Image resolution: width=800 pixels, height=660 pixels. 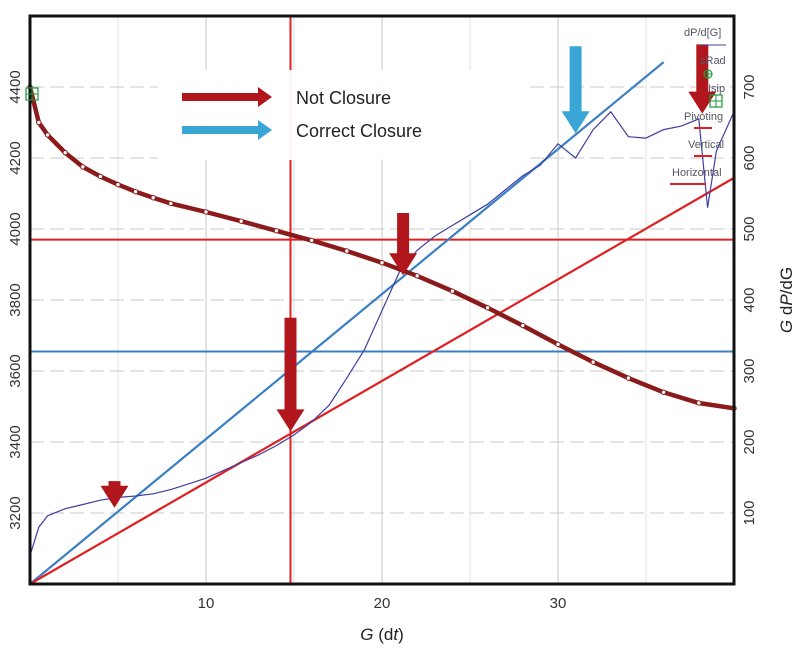 What do you see at coordinates (703, 117) in the screenshot?
I see `panel-label-pivoting: Pivoting` at bounding box center [703, 117].